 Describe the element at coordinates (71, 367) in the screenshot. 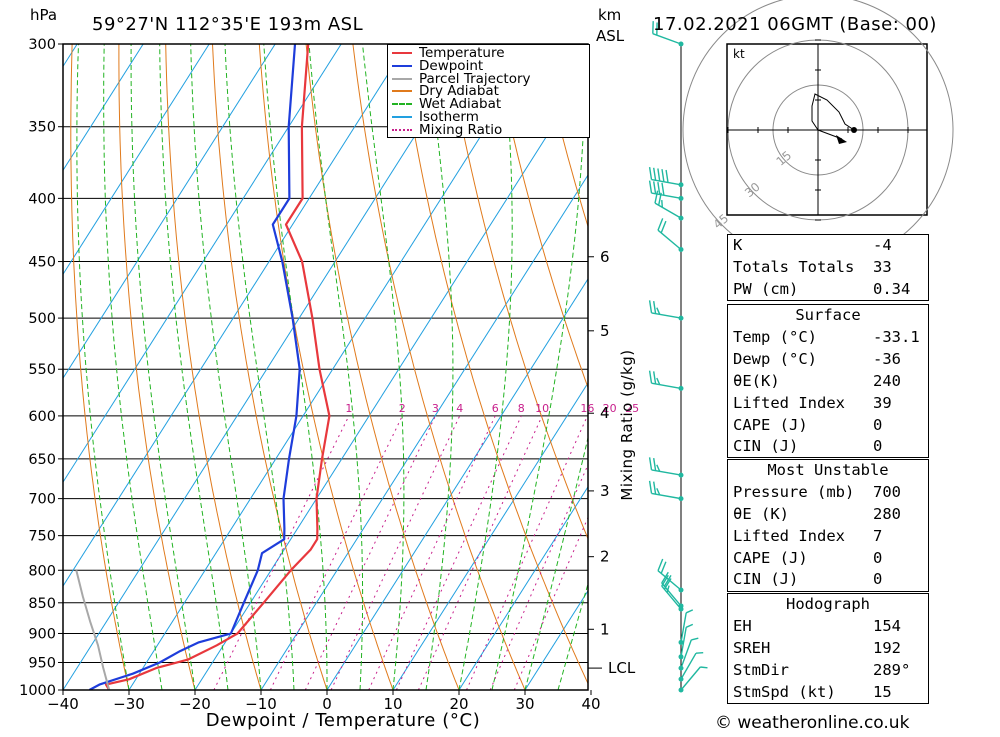

I see `isotherm-line` at that location.